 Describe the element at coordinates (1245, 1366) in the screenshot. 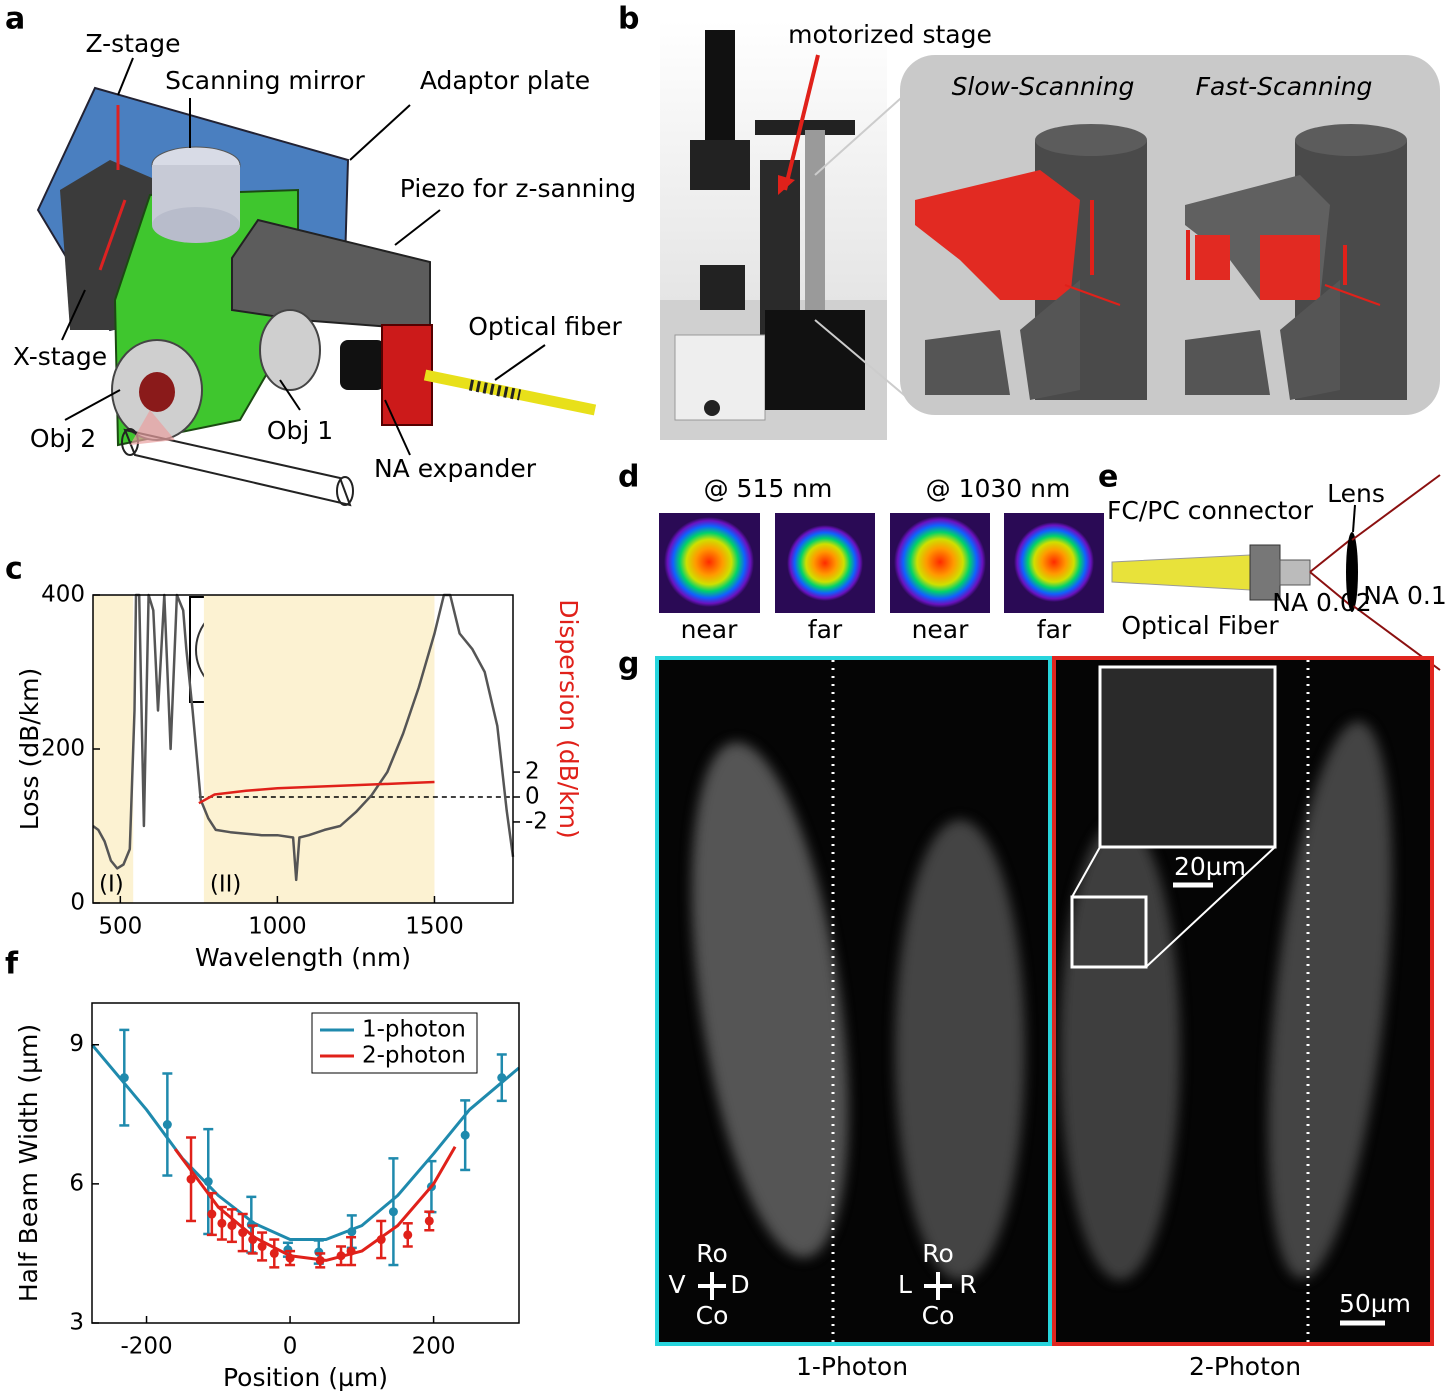

I see `caption: 2-Photon` at that location.